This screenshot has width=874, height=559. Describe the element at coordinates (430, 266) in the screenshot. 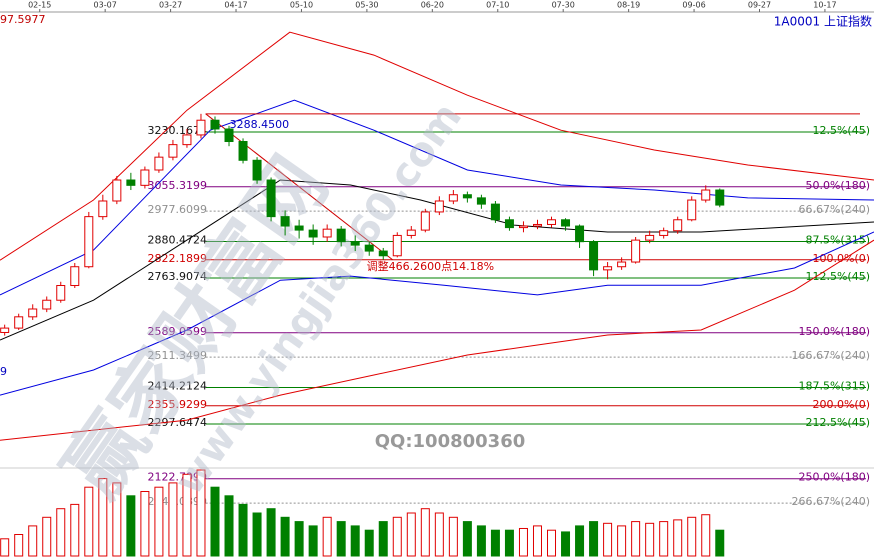

I see `swing-note: 调整466.2600点14.18%` at that location.